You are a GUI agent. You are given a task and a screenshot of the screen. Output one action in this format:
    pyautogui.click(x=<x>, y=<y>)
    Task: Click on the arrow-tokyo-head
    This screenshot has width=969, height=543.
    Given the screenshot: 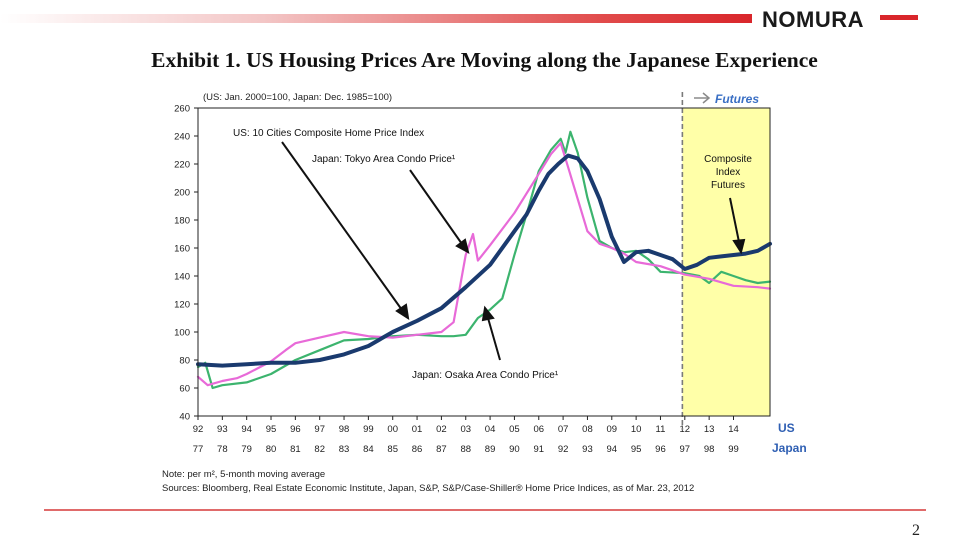 What is the action you would take?
    pyautogui.click(x=462, y=246)
    